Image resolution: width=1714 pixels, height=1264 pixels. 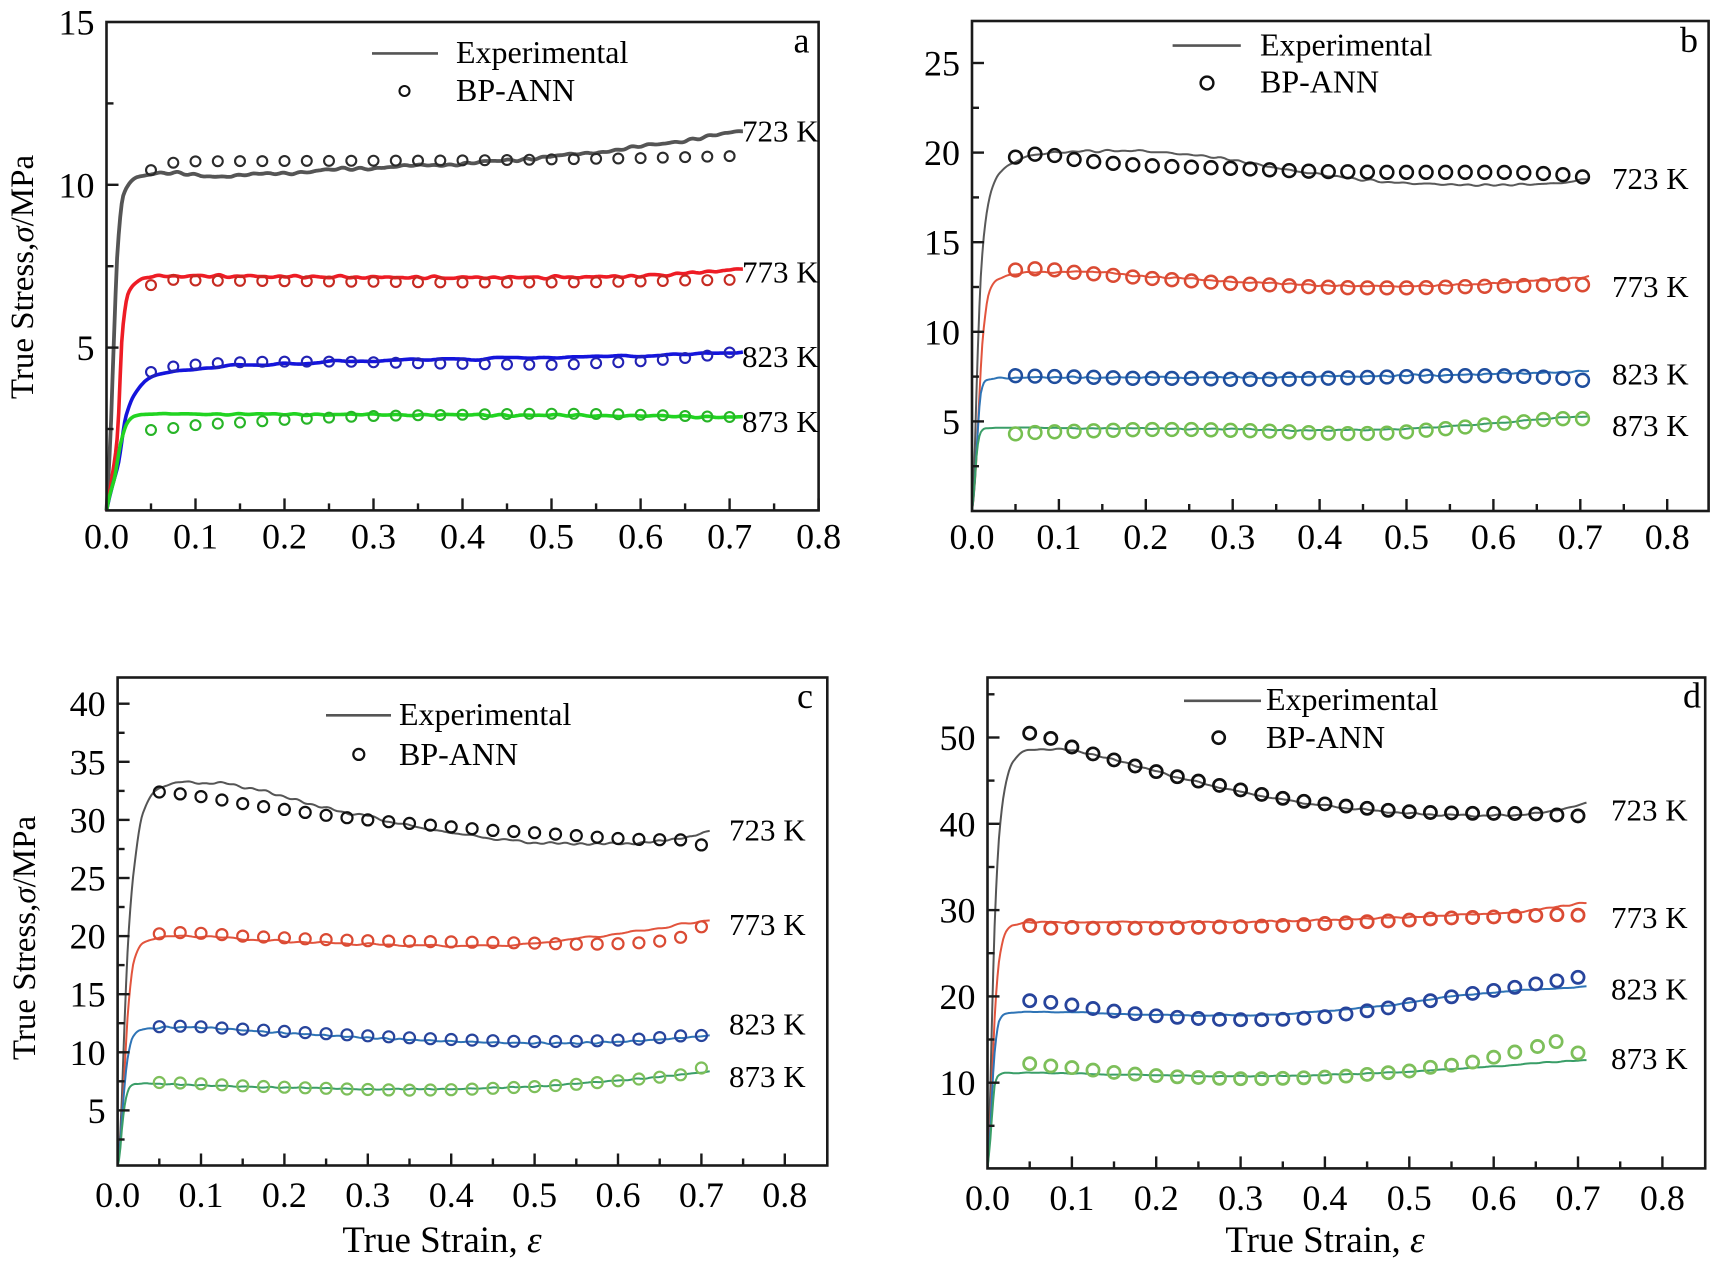 I want to click on svg-text: b, so click(x=1689, y=40).